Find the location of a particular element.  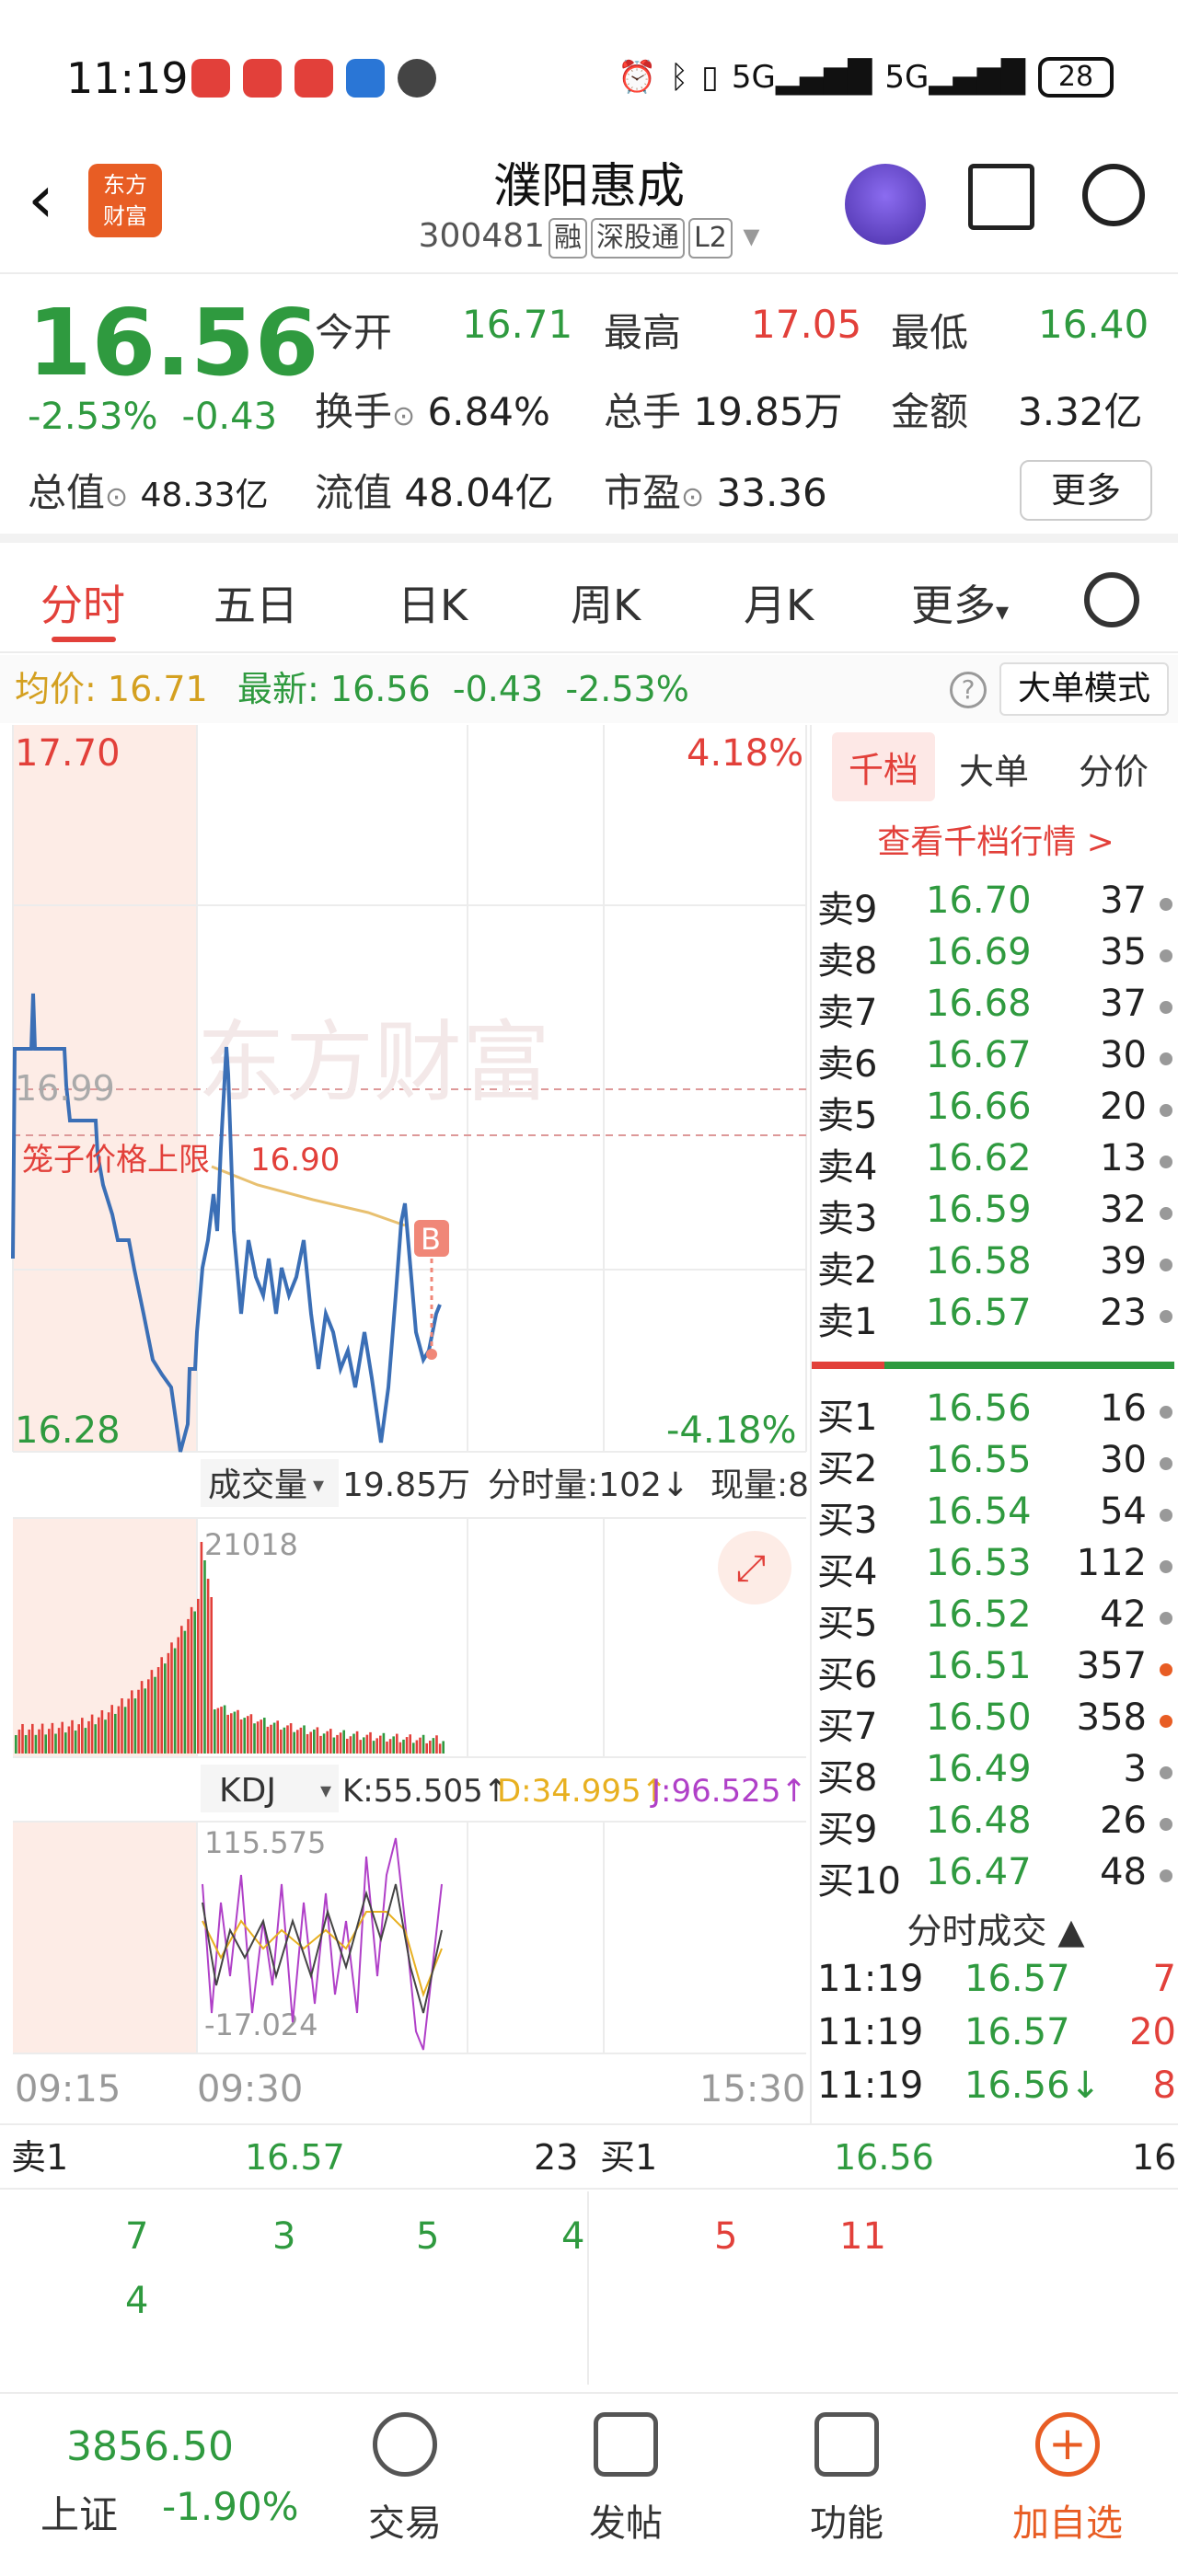

time-start: 09:15 is located at coordinates (68, 2089).